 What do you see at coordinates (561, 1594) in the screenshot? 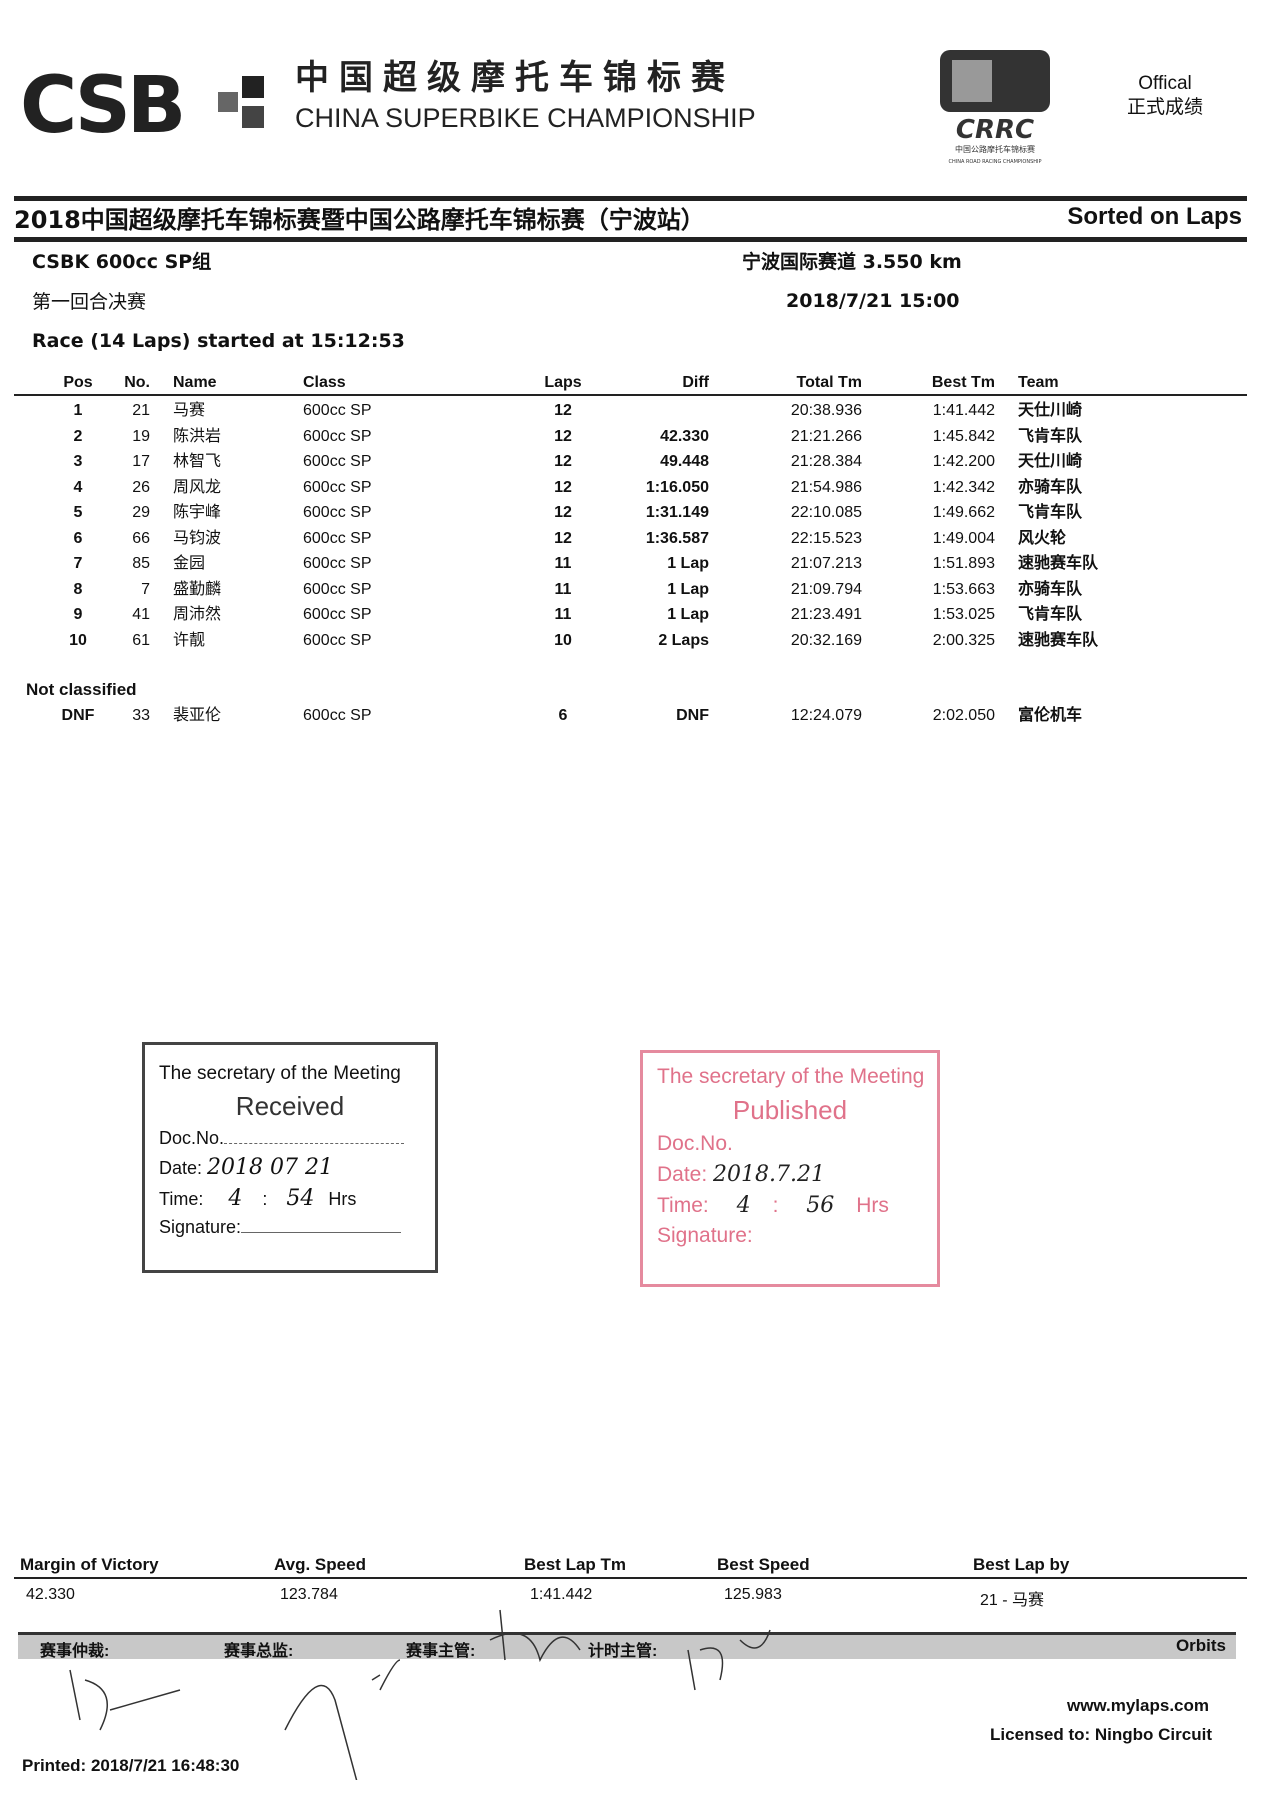
I see `best-lap-value: 1:41.442` at bounding box center [561, 1594].